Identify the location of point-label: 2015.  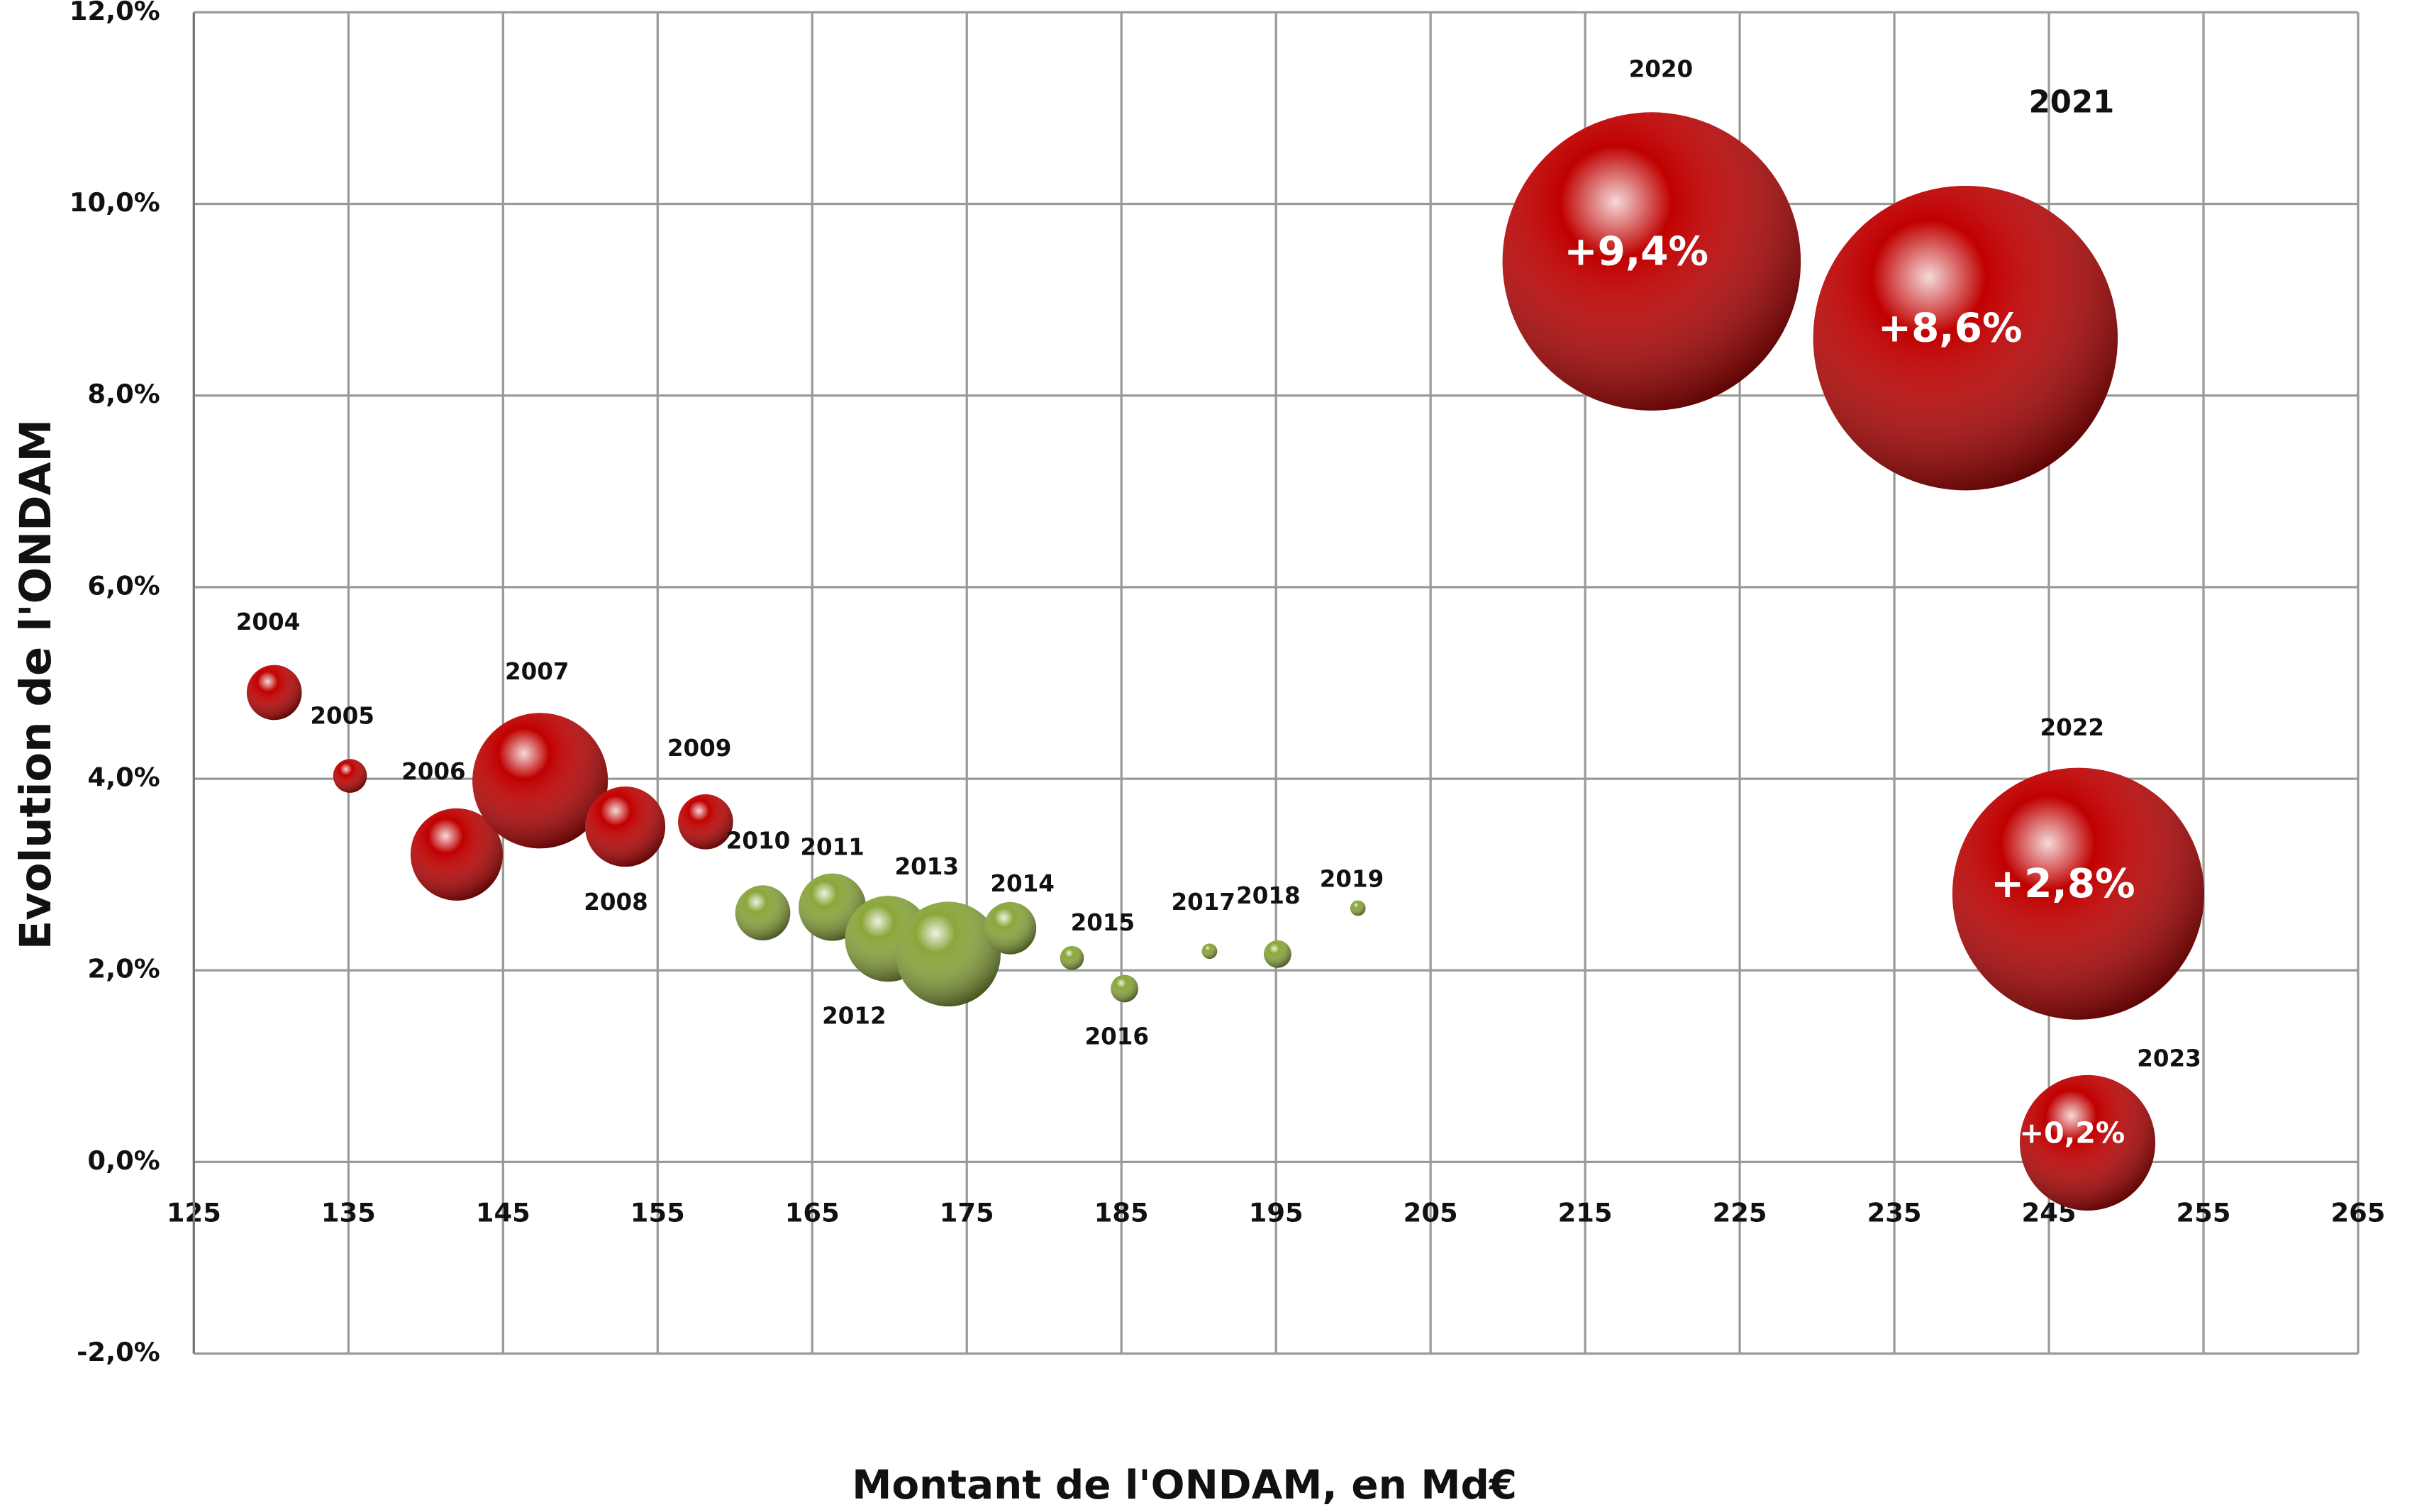
(1103, 922).